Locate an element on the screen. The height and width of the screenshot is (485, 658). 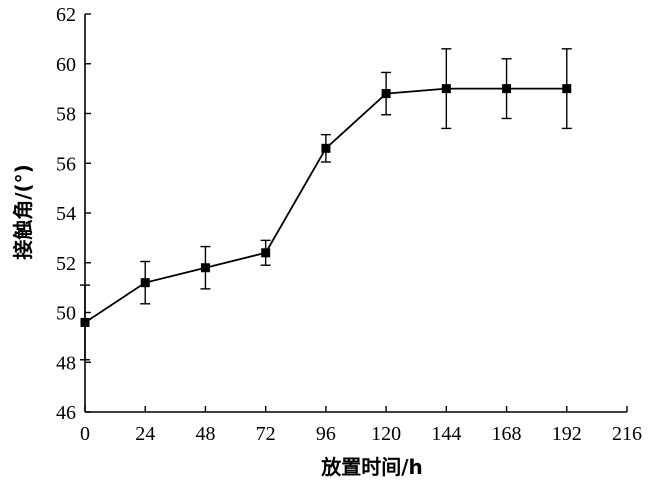
y-tick-label: 56 is located at coordinates (66, 164).